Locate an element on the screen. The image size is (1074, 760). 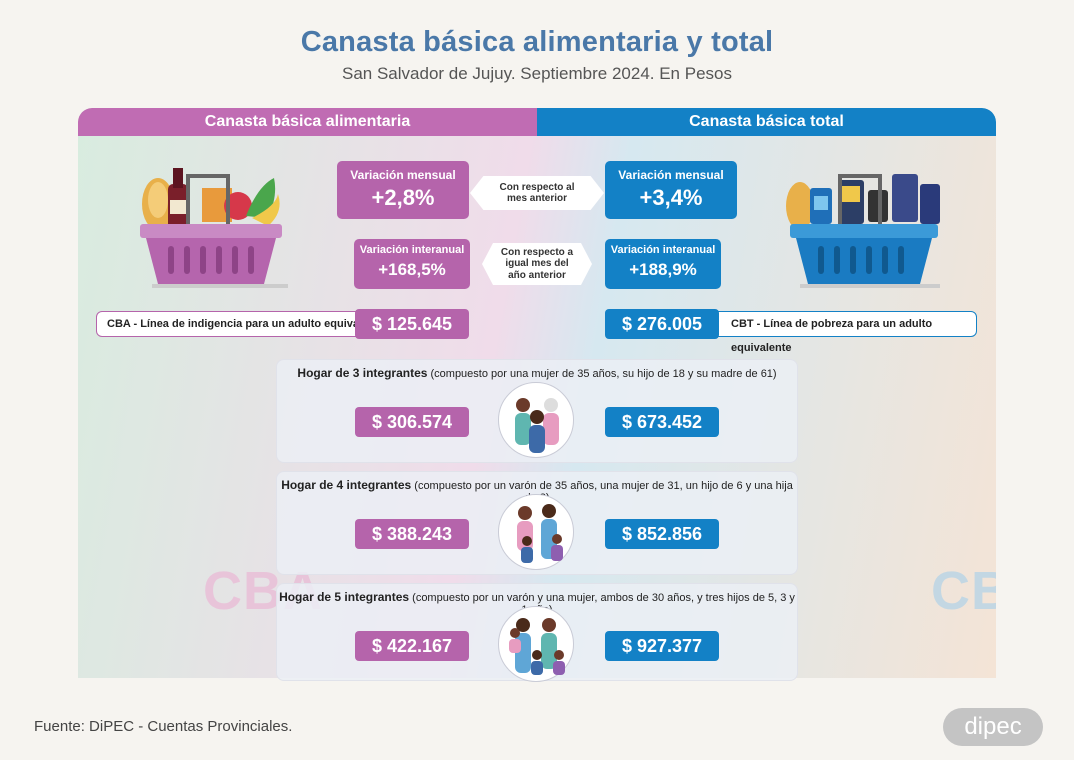
household-cba-value: $ 306.574 is located at coordinates (412, 422).